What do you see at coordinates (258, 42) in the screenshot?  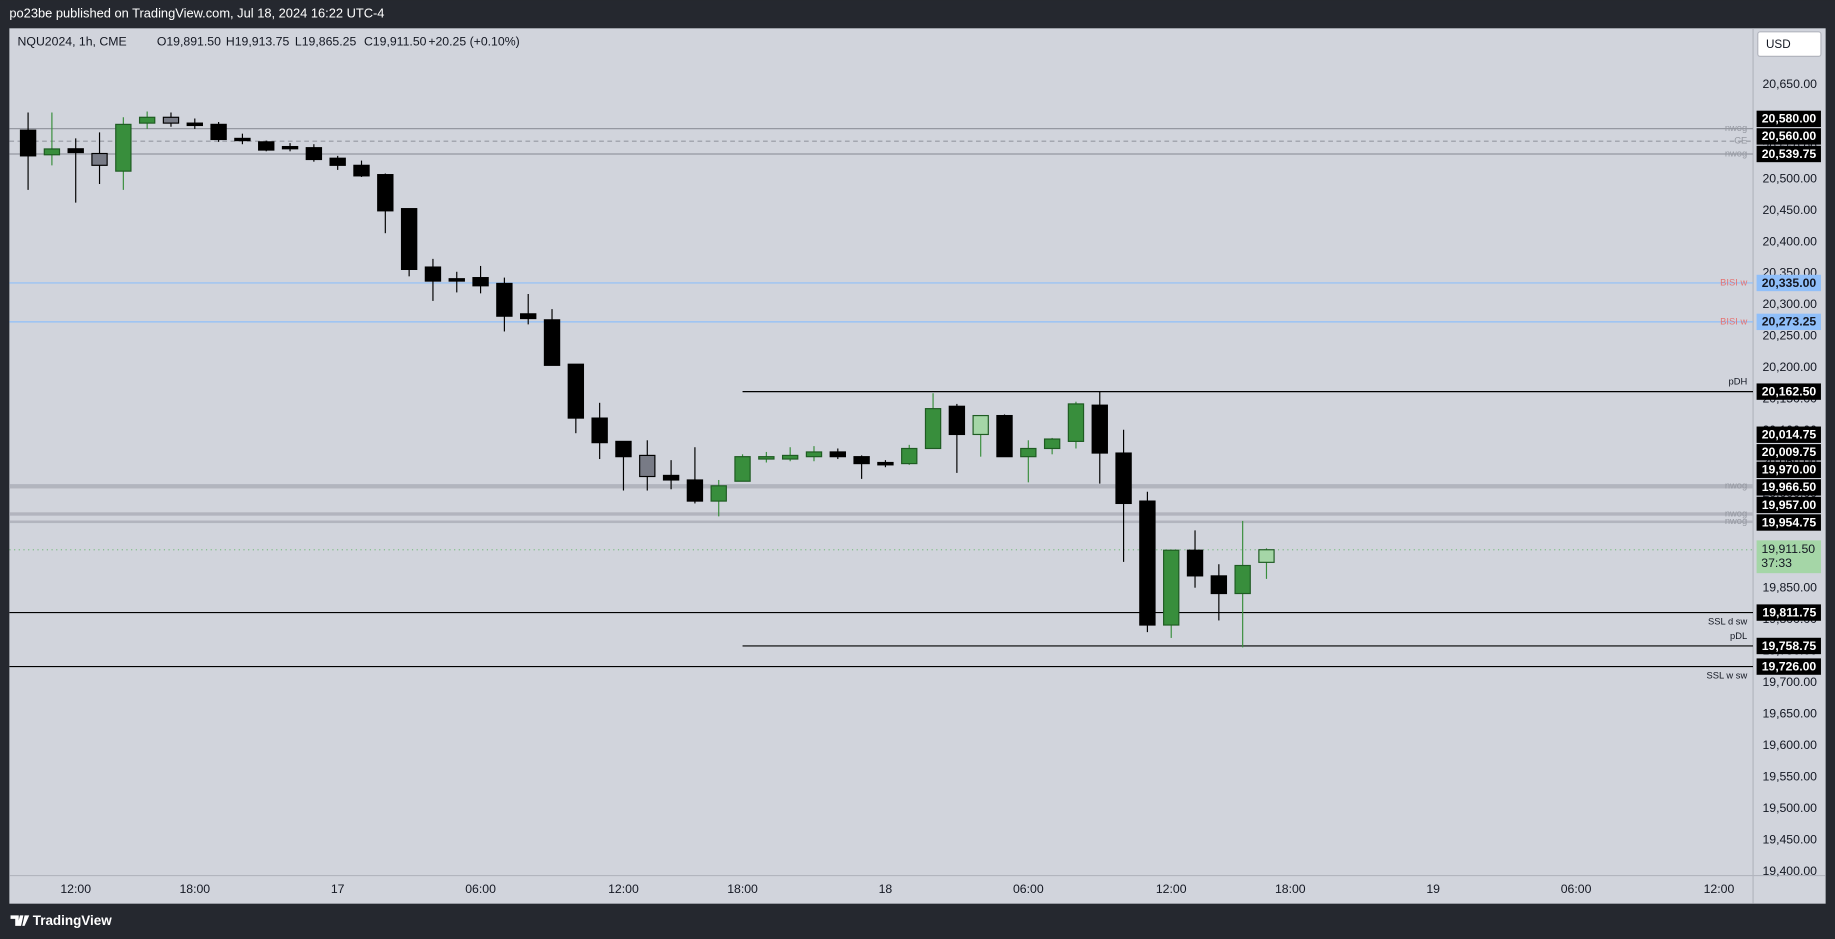 I see `legend-high: H19,913.75` at bounding box center [258, 42].